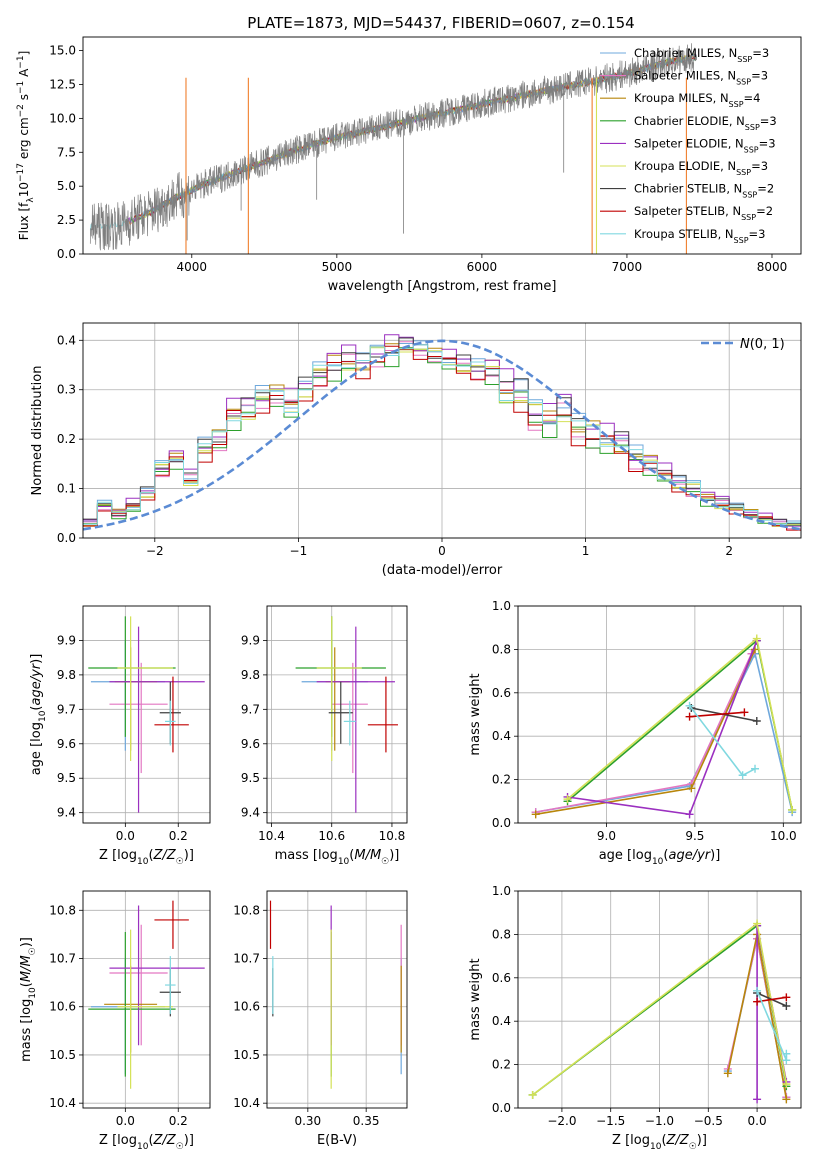  I want to click on legend-label-n: N, so click(745, 344).